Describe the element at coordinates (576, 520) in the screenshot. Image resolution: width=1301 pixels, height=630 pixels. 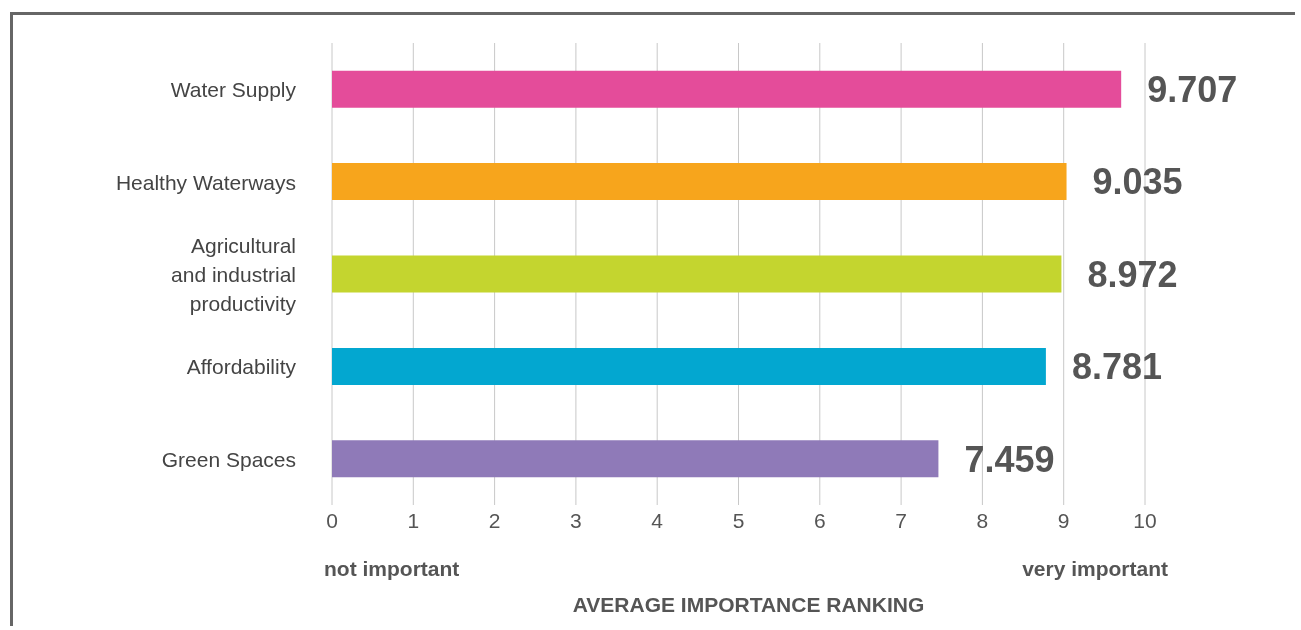
I see `x-tick-label: 3` at that location.